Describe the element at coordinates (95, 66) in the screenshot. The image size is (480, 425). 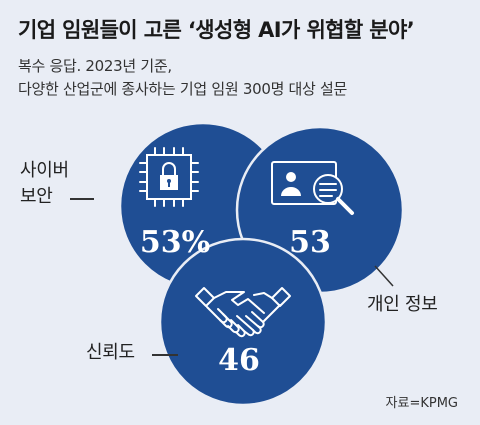
I see `subtitle-line-1: 복수 응답. 2023년 기준,` at that location.